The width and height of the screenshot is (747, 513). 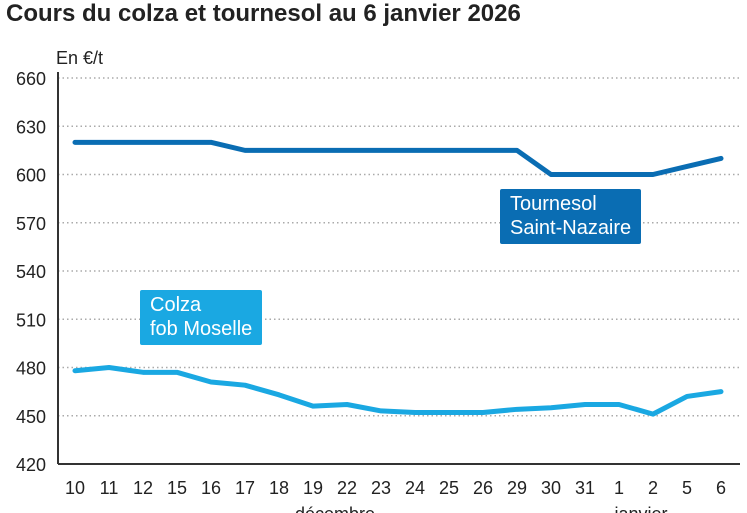 I want to click on x-tick-label: 17, so click(x=245, y=488).